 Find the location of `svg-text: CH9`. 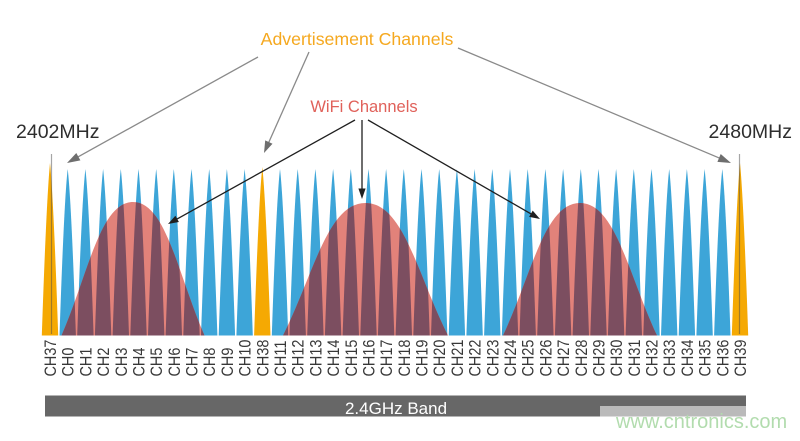

svg-text: CH9 is located at coordinates (228, 361).